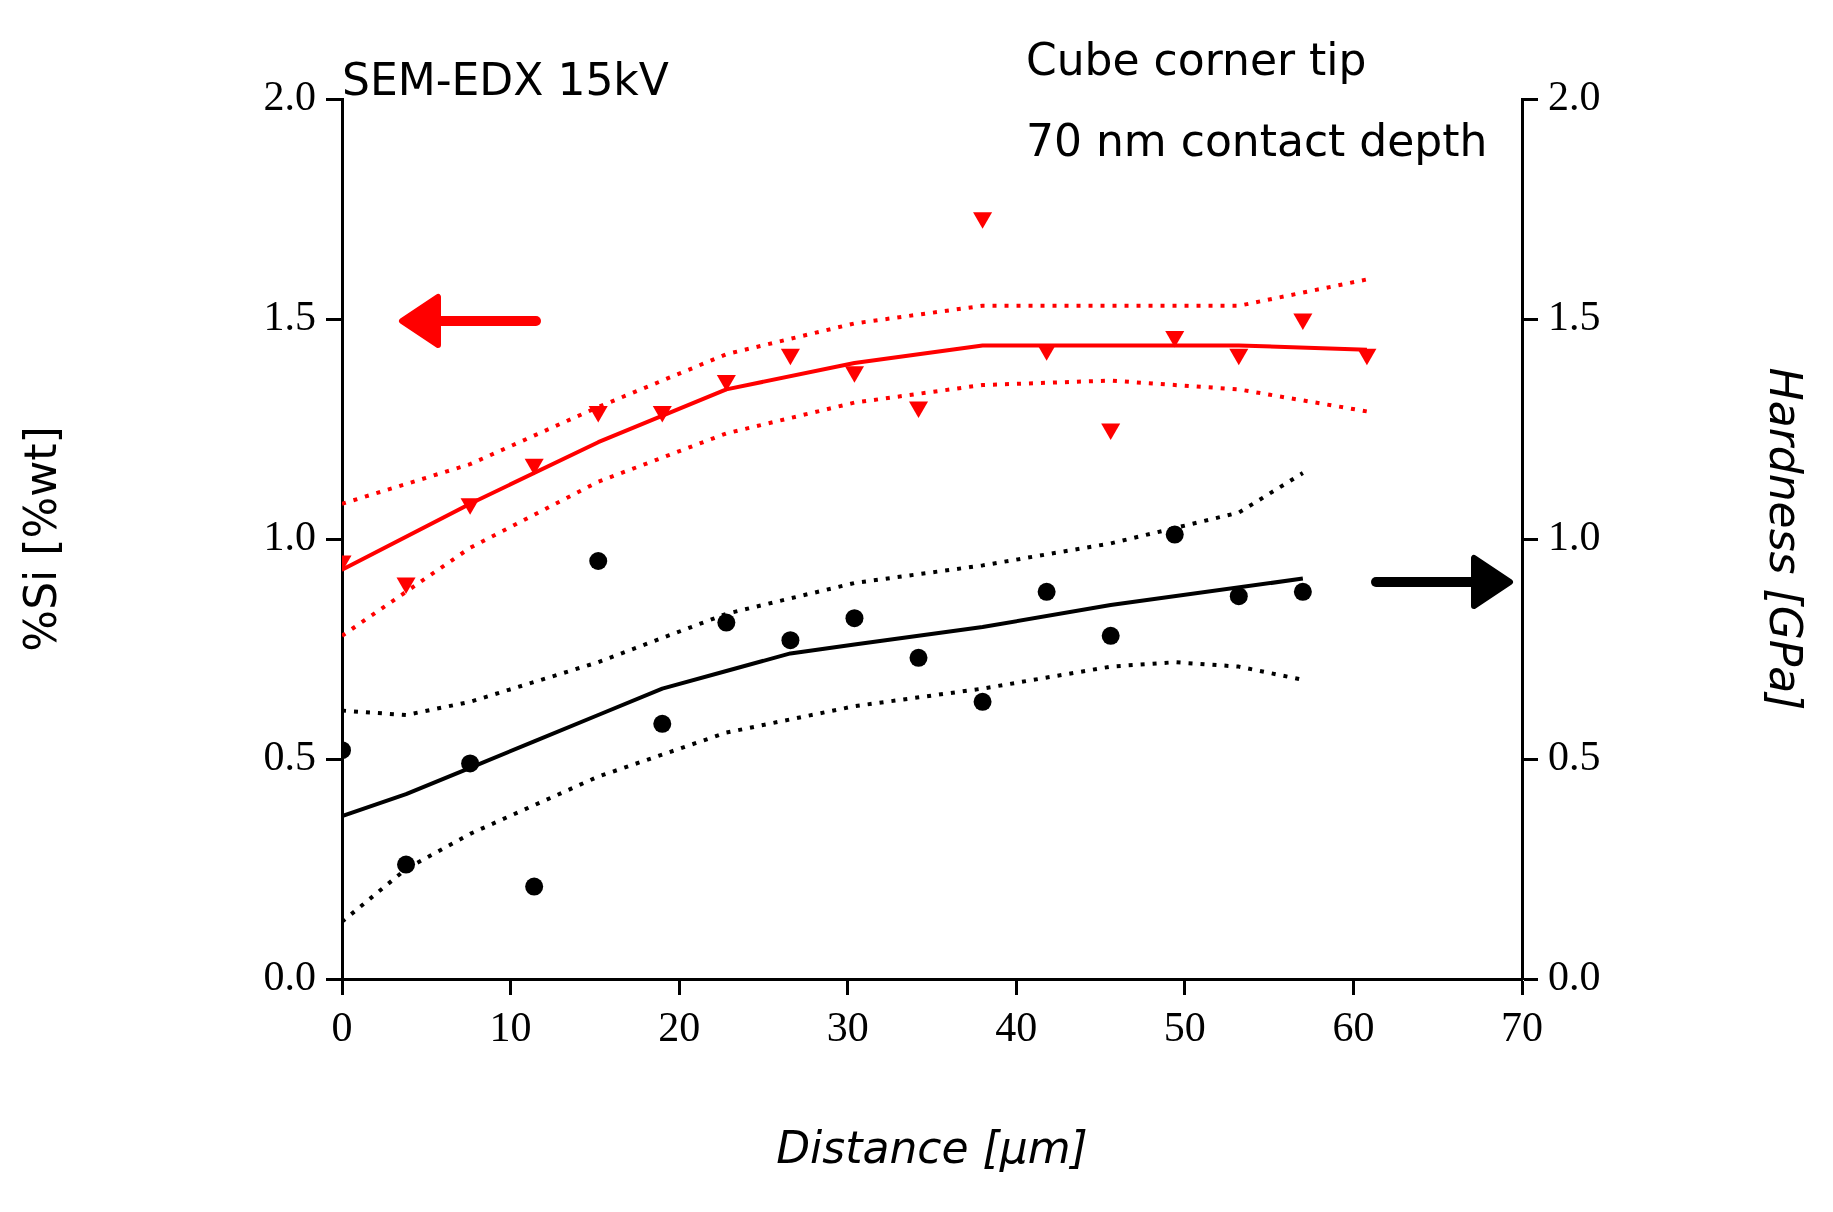 The width and height of the screenshot is (1833, 1212). Describe the element at coordinates (1786, 539) in the screenshot. I see `y2-axis-title: Hardness [GPa]` at that location.